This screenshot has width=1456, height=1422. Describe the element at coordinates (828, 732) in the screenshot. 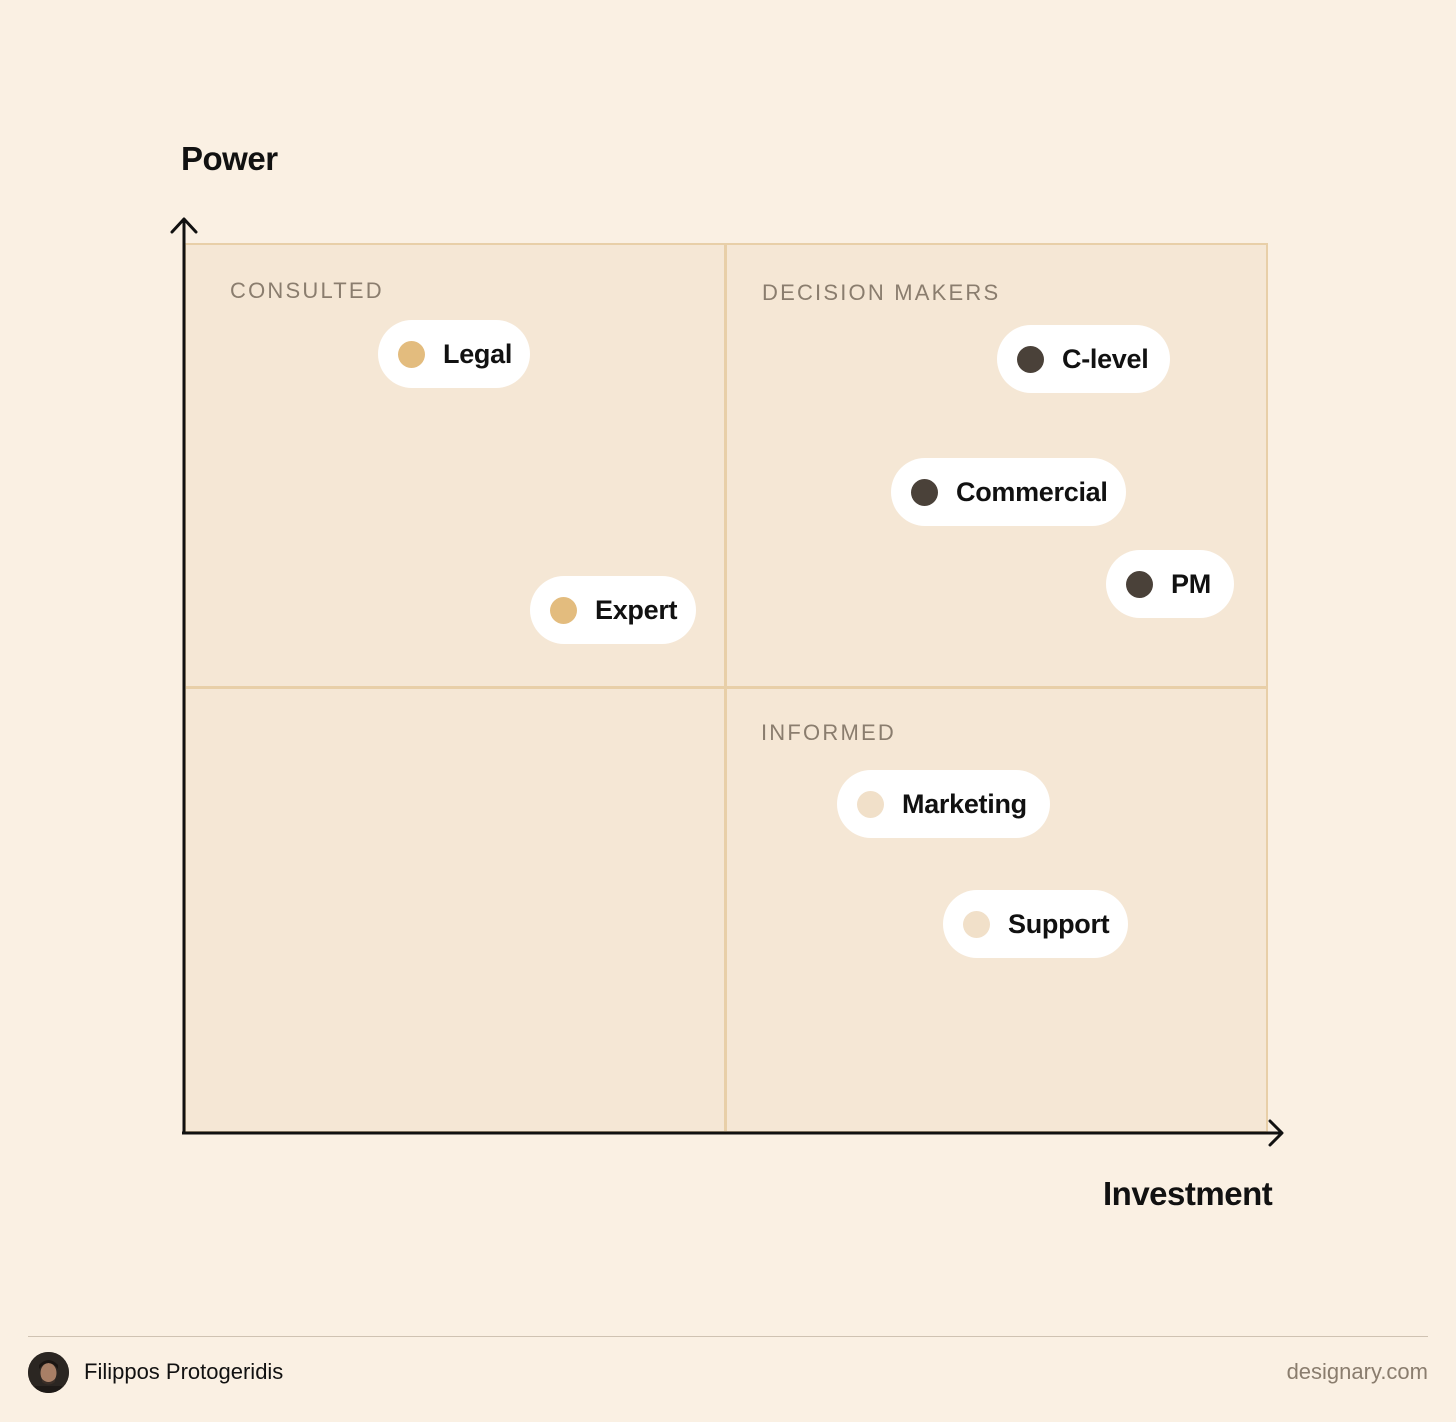

I see `quadrant-label-informed: INFORMED` at that location.